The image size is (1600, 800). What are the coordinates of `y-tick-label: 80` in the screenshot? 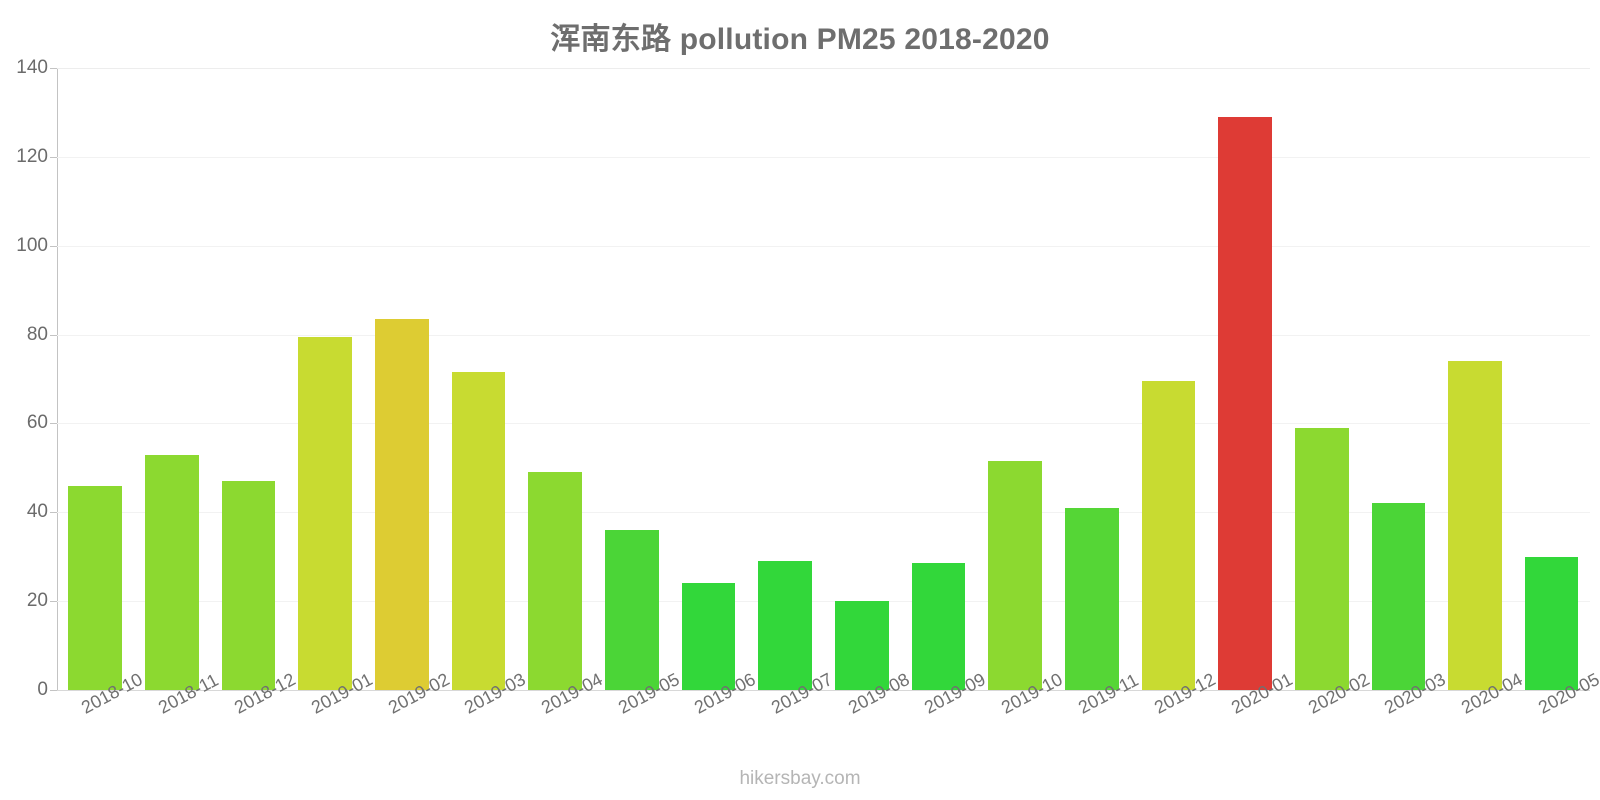 It's located at (37, 334).